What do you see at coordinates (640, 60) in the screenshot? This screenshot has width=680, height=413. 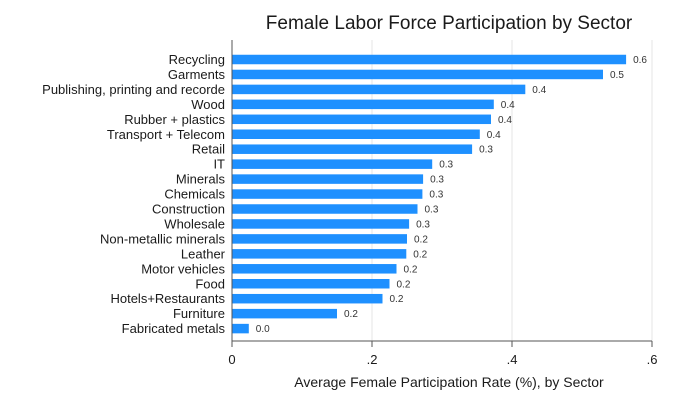 I see `data-label: 0.6` at bounding box center [640, 60].